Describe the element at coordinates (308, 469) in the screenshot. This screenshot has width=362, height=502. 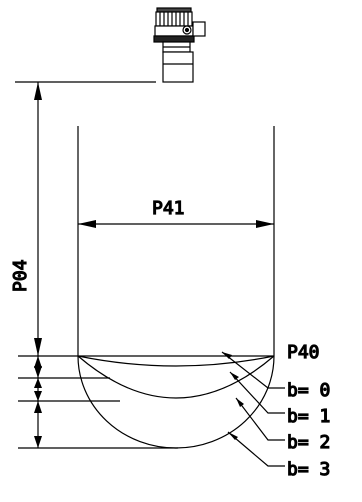
I see `bottom-shape-label-3: b= 3` at that location.